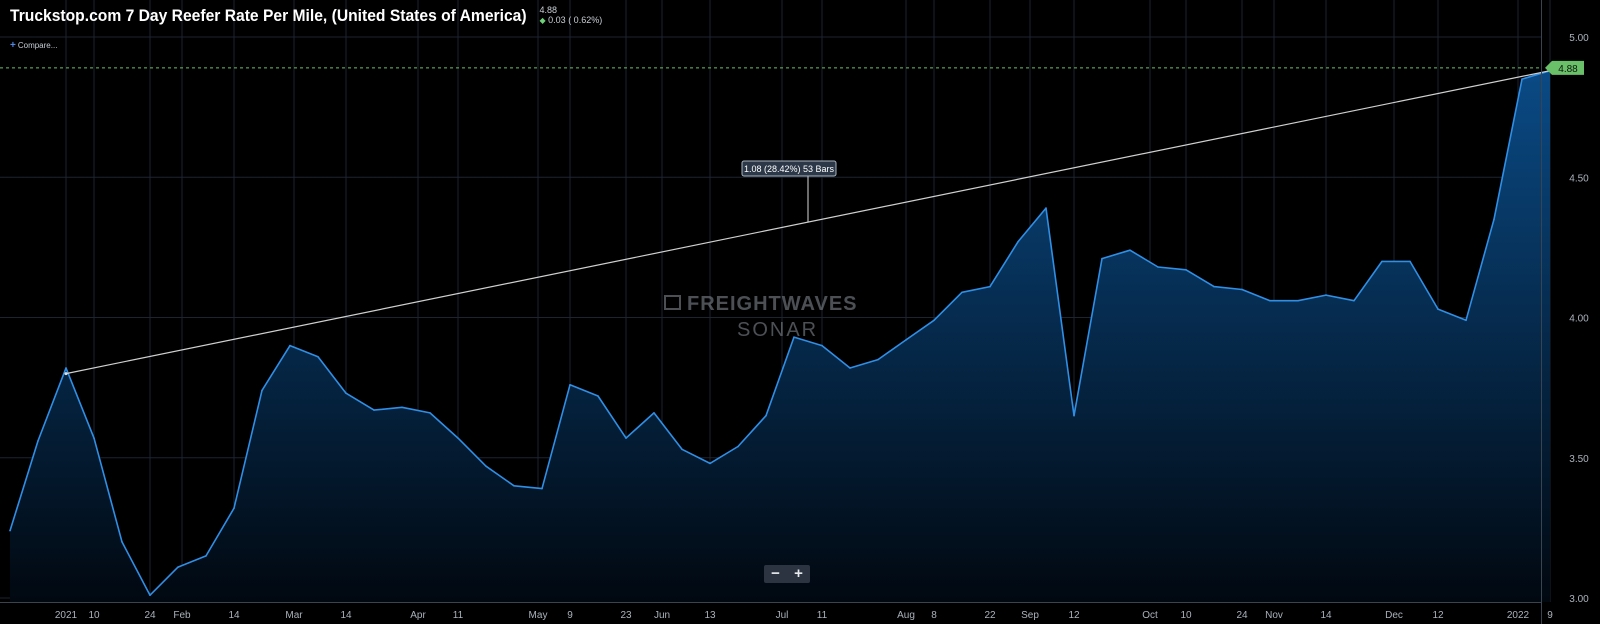 The width and height of the screenshot is (1600, 624). What do you see at coordinates (789, 191) in the screenshot?
I see `measure-label: 1.08 (28.42%) 53 Bars` at bounding box center [789, 191].